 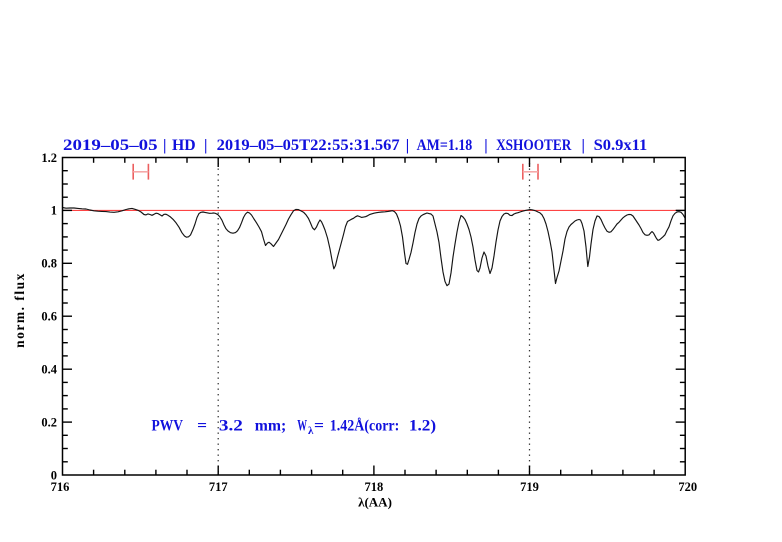 What do you see at coordinates (49, 158) in the screenshot?
I see `svg-text: 1.2` at bounding box center [49, 158].